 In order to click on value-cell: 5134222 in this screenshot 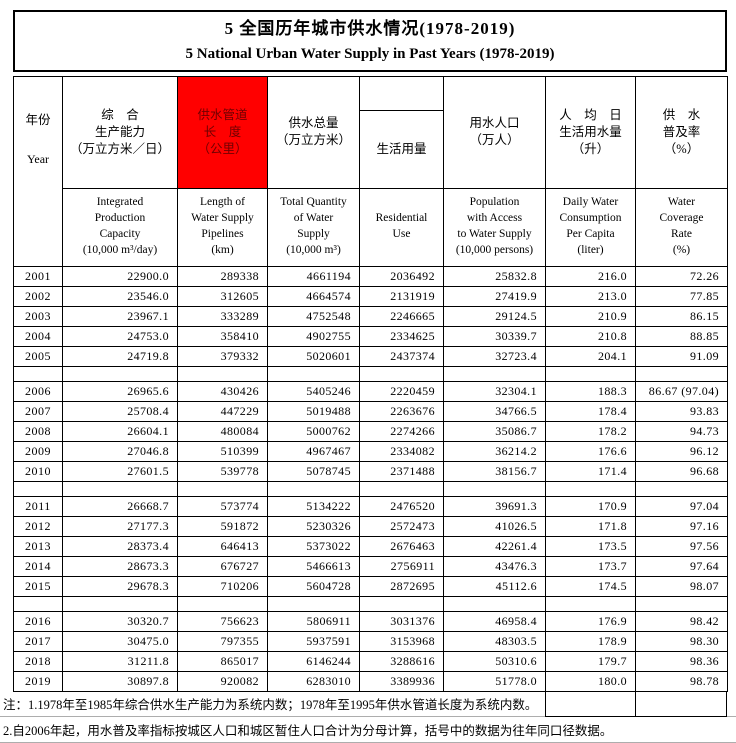, I will do `click(313, 506)`.